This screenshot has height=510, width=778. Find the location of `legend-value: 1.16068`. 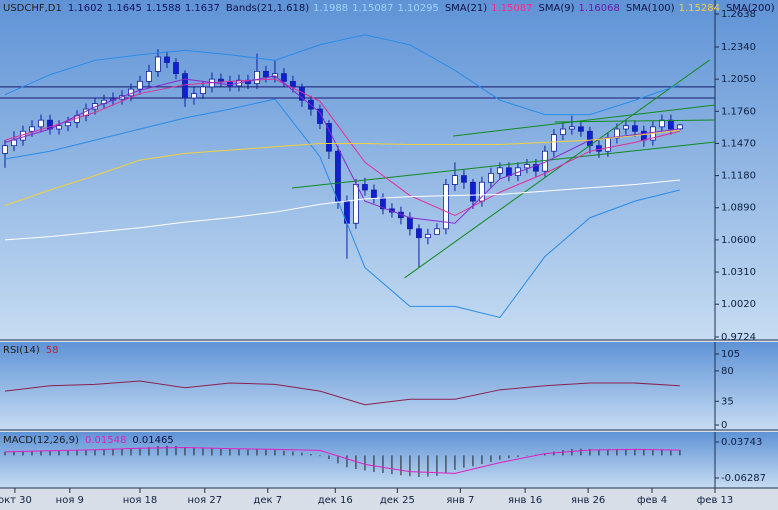

legend-value: 1.16068 is located at coordinates (599, 8).